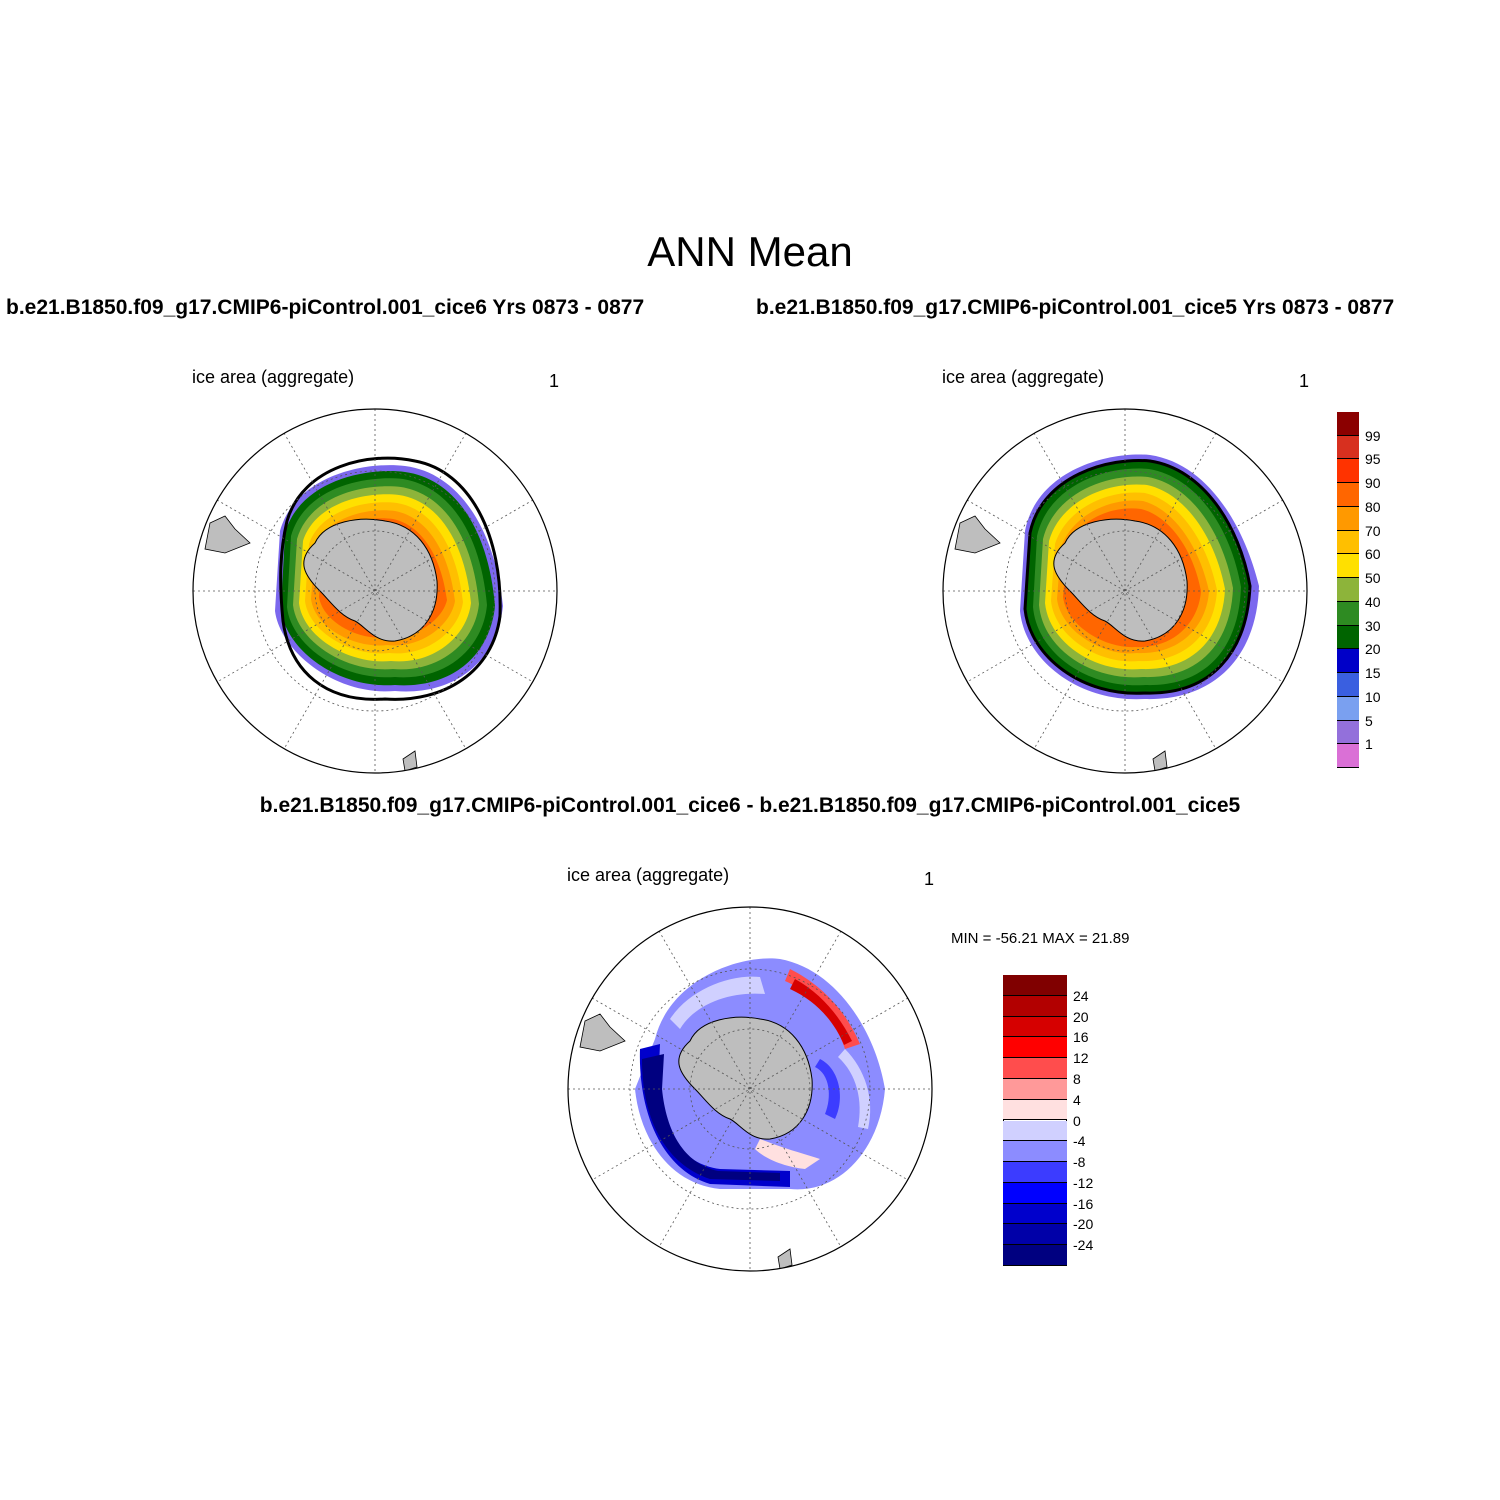 Image resolution: width=1500 pixels, height=1500 pixels. Describe the element at coordinates (1077, 1120) in the screenshot. I see `colorbar-label: 0` at that location.